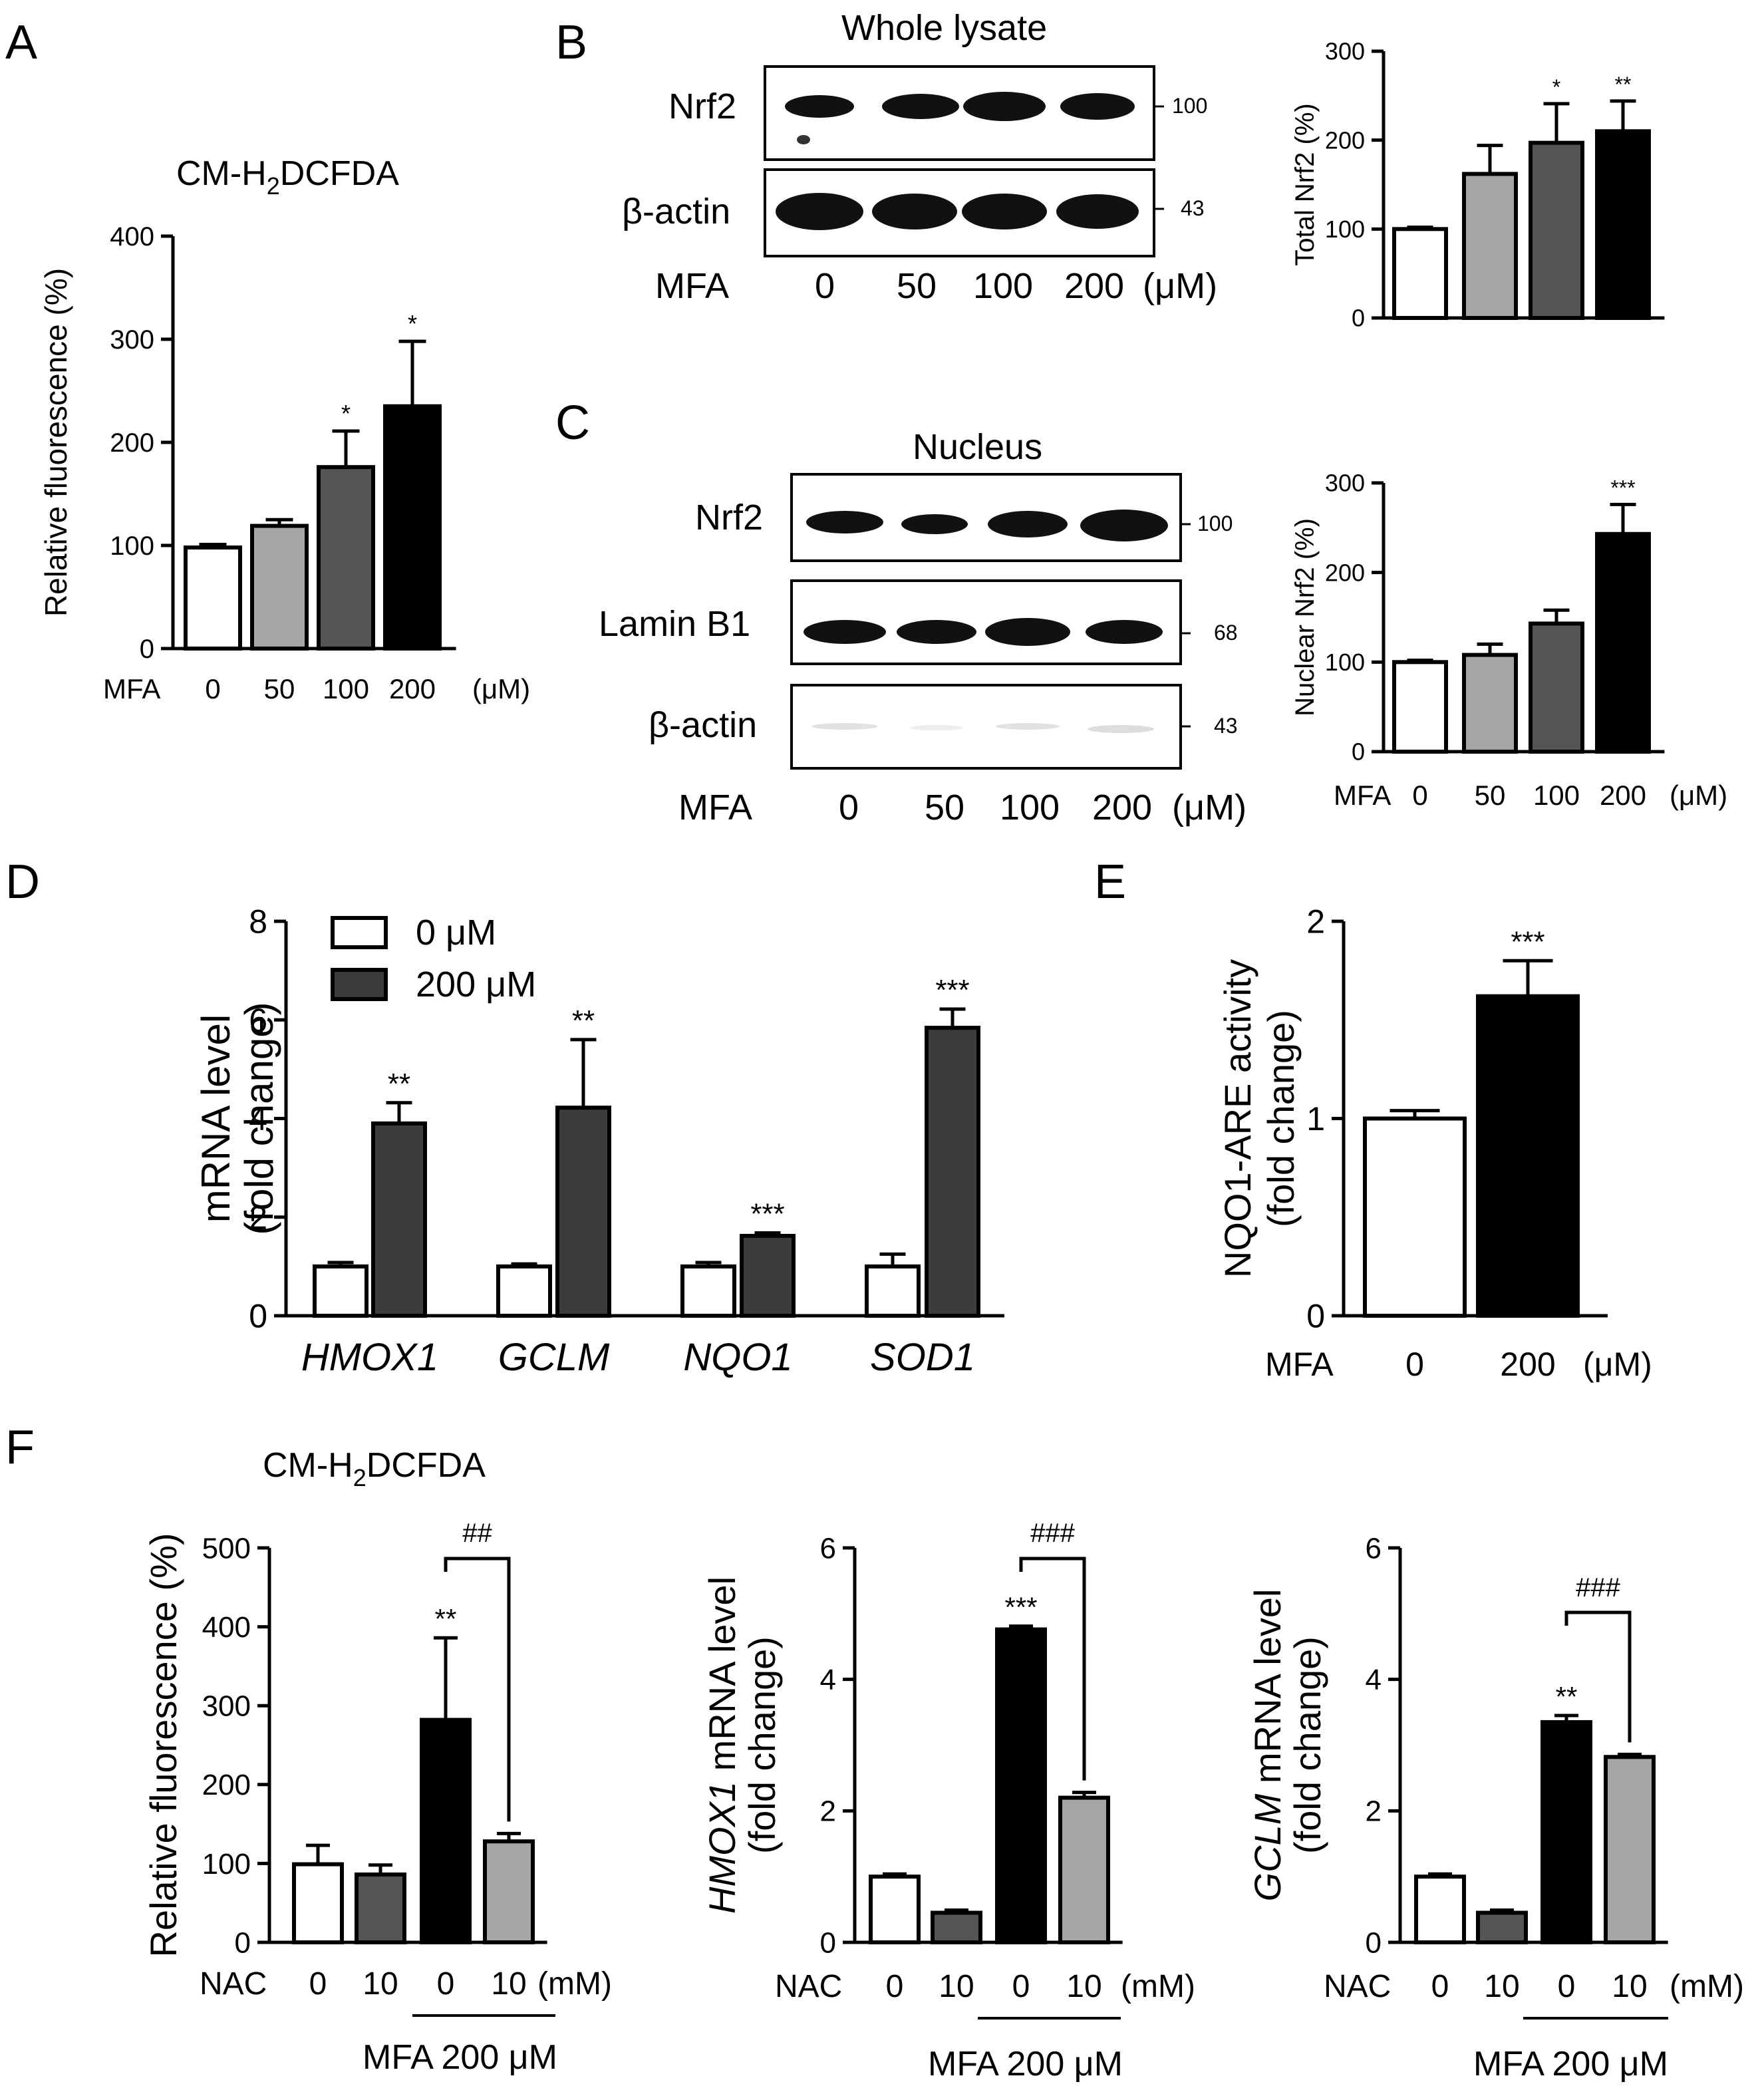 The image size is (1758, 2100). Describe the element at coordinates (944, 28) in the screenshot. I see `blot-b-title: Whole lysate` at that location.